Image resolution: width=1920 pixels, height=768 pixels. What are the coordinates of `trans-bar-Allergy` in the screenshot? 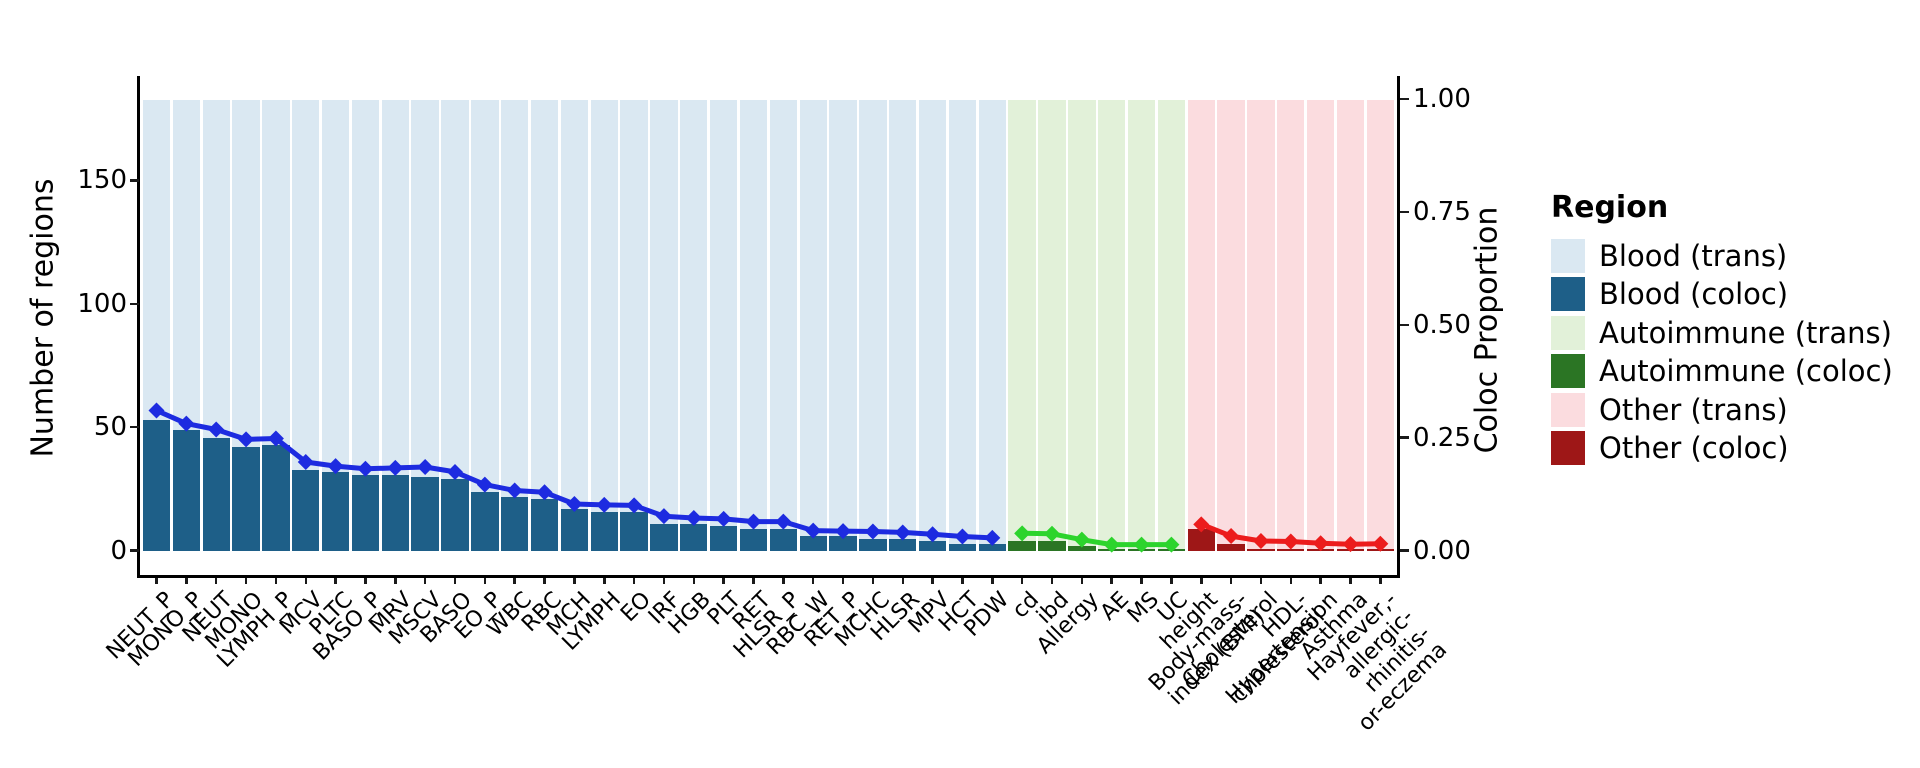 It's located at (1082, 325).